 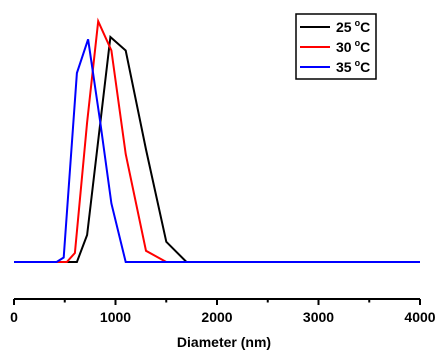 I want to click on x-axis: 0 1000 2000 3000 4000, so click(x=223, y=311).